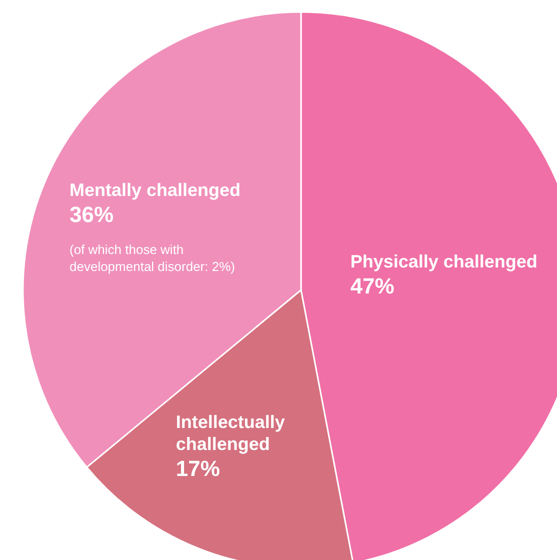 This screenshot has width=557, height=560. I want to click on data-label: 17%, so click(198, 468).